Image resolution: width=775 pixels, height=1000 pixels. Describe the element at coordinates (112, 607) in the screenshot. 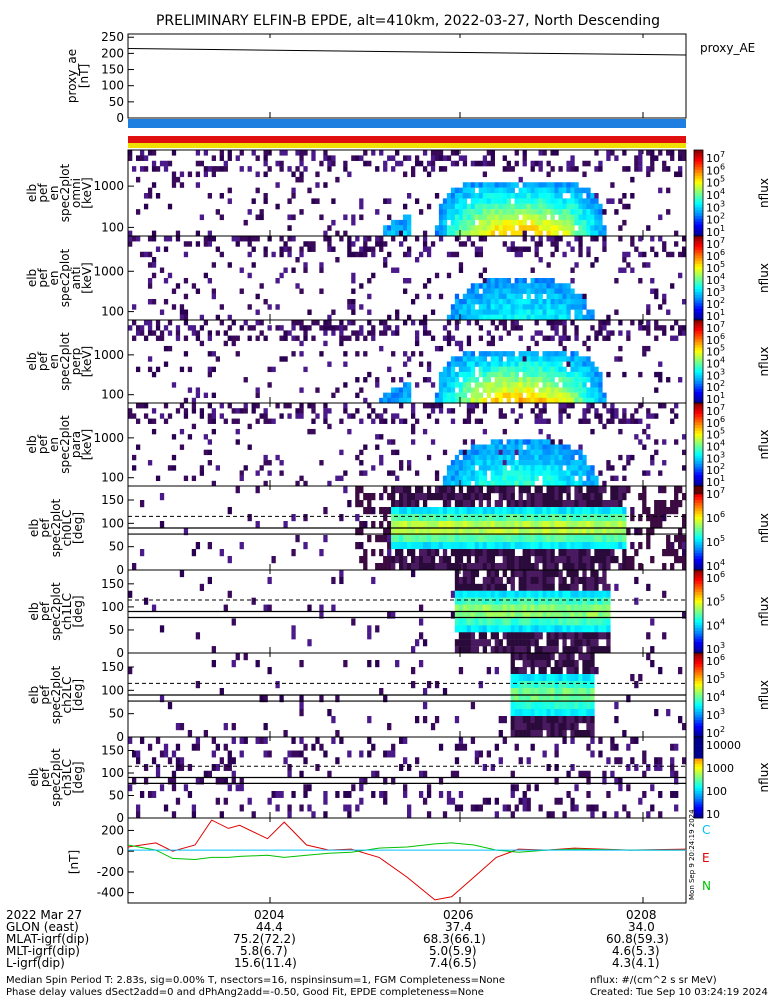

I see `panel-6-ytick-label-1: 100` at that location.